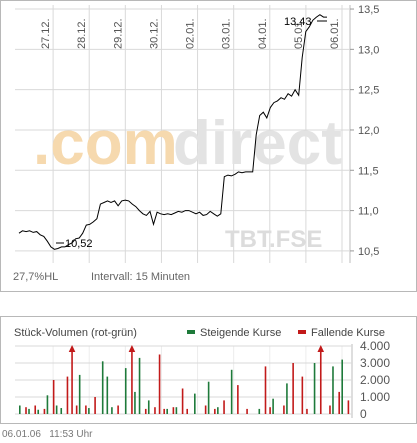 This screenshot has width=417, height=443. What do you see at coordinates (227, 33) in the screenshot?
I see `price-x-tick-label: 03.01.` at bounding box center [227, 33].